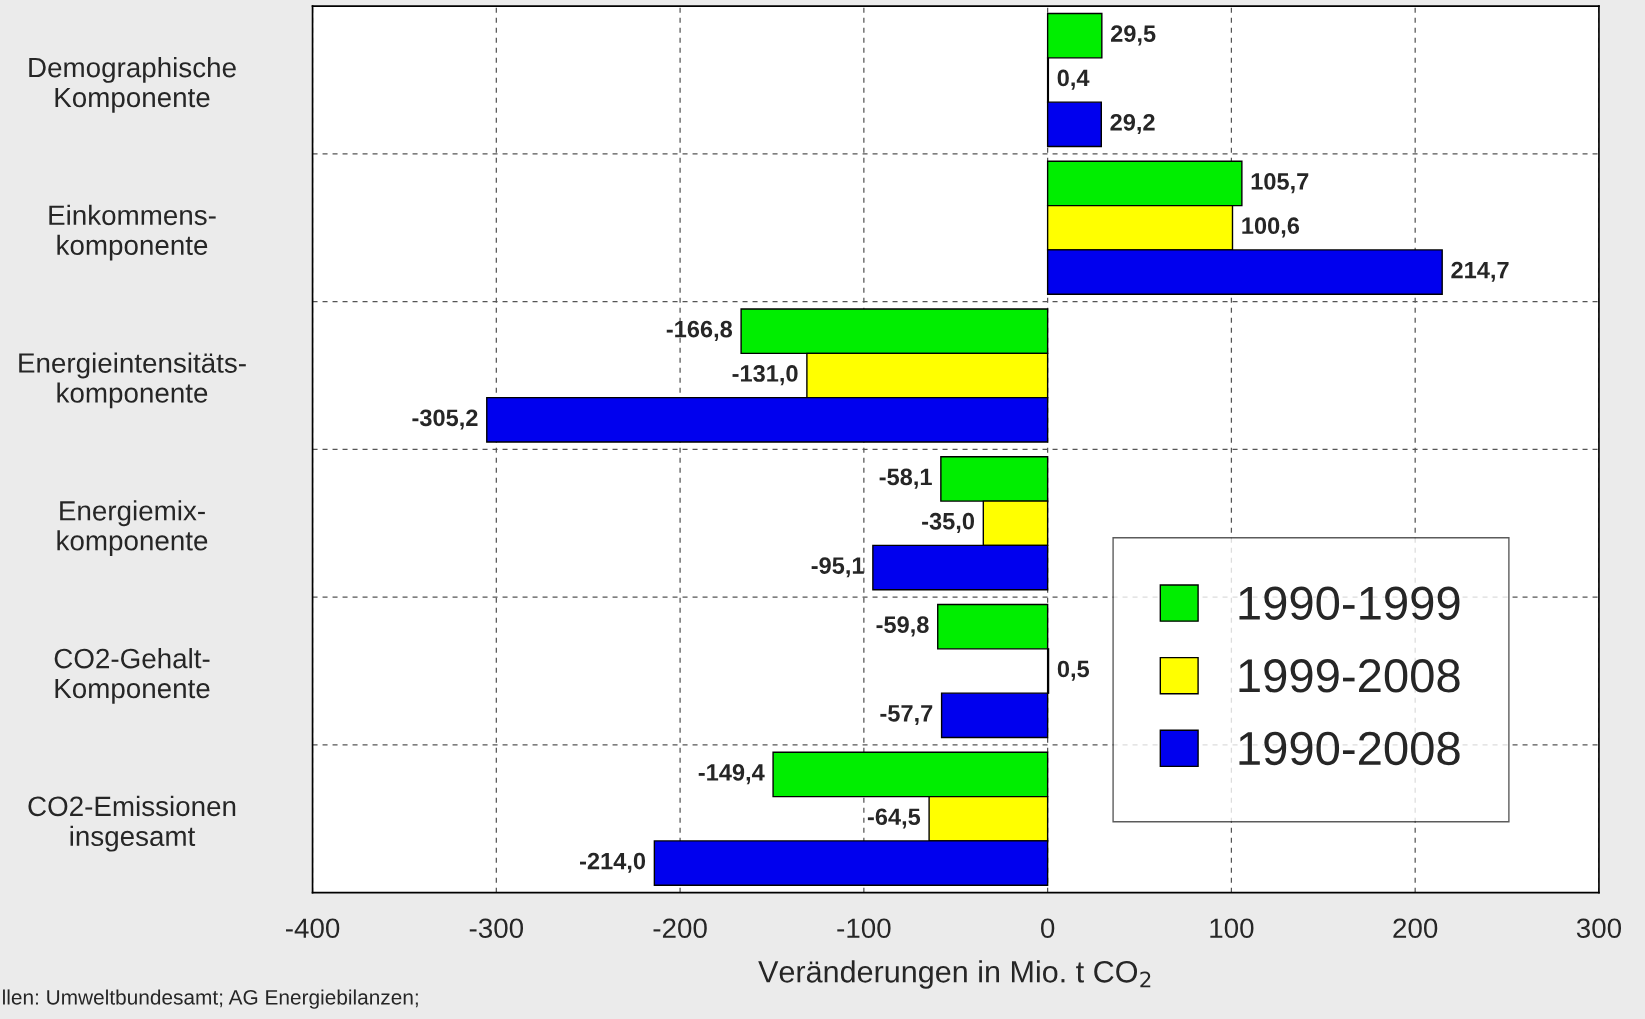  Describe the element at coordinates (954, 974) in the screenshot. I see `x-axis-title: Veränderungen in Mio. t CO$_{2}$` at that location.